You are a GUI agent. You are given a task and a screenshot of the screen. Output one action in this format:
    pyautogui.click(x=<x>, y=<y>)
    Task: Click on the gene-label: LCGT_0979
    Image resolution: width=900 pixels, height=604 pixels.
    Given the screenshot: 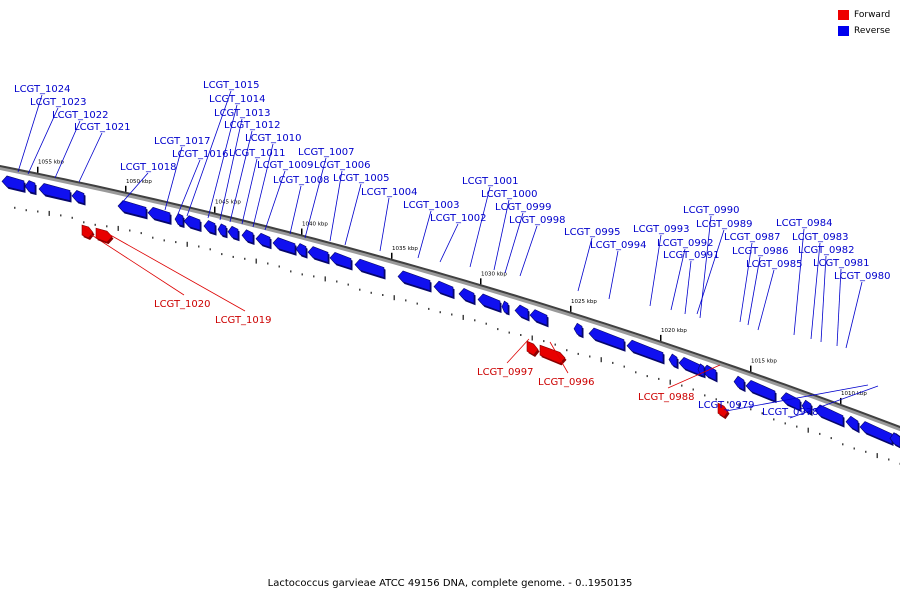 What is the action you would take?
    pyautogui.click(x=726, y=405)
    